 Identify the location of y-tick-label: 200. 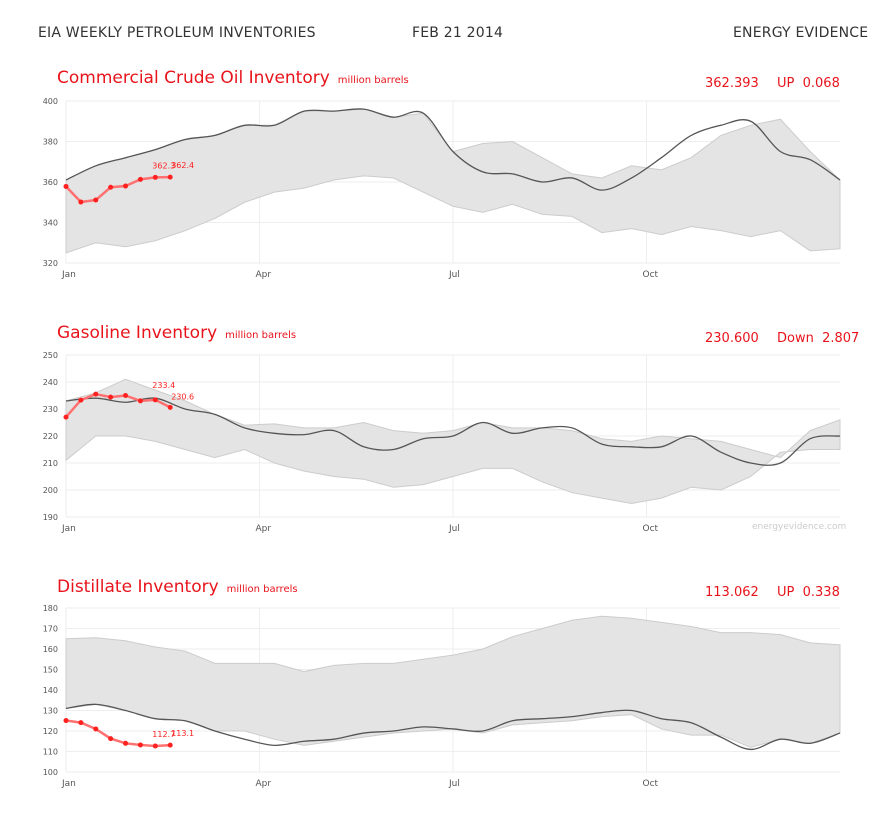
(50, 490).